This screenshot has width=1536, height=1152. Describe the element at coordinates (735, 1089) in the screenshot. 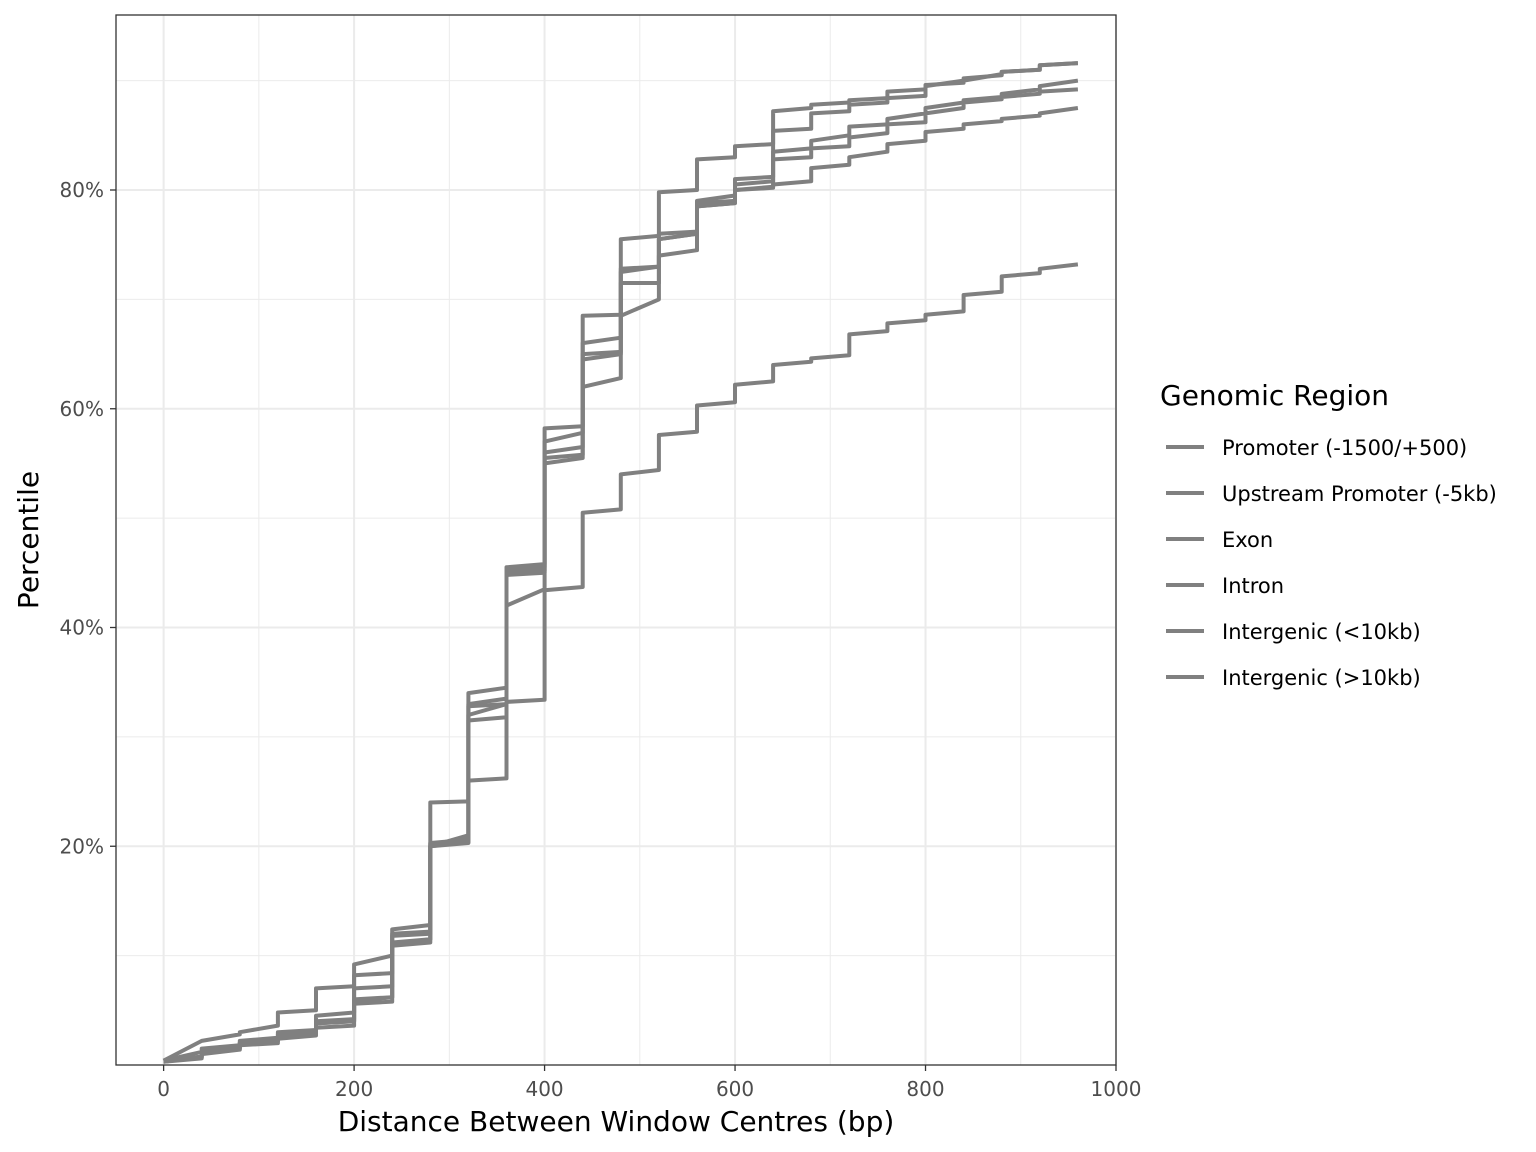

I see `x-tick-label: 600` at that location.